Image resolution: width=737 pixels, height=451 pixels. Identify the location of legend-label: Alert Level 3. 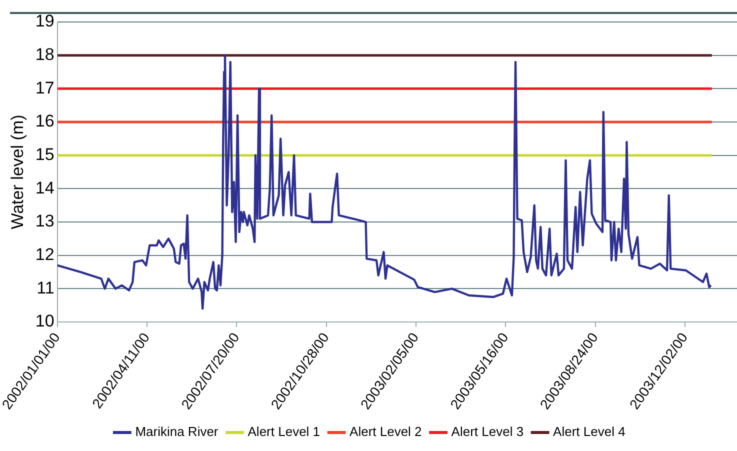
(487, 432).